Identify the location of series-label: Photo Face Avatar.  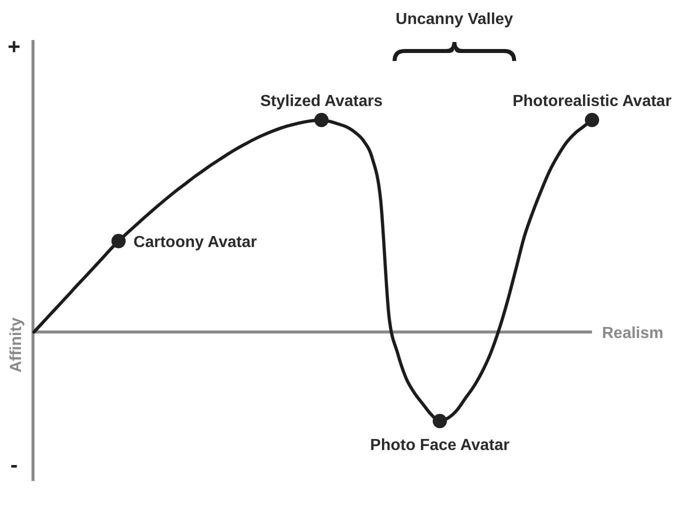
(440, 445).